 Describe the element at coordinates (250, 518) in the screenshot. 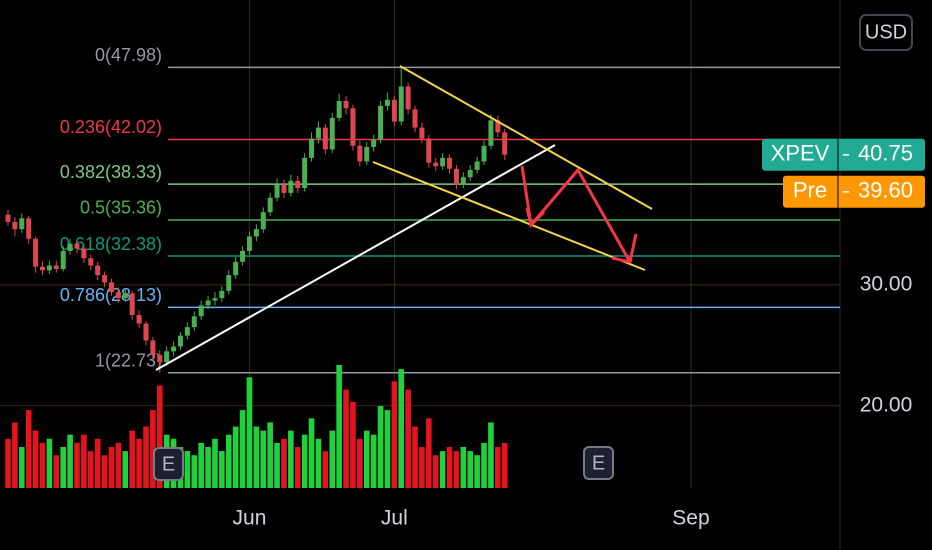

I see `x-tick-label: Jun` at that location.